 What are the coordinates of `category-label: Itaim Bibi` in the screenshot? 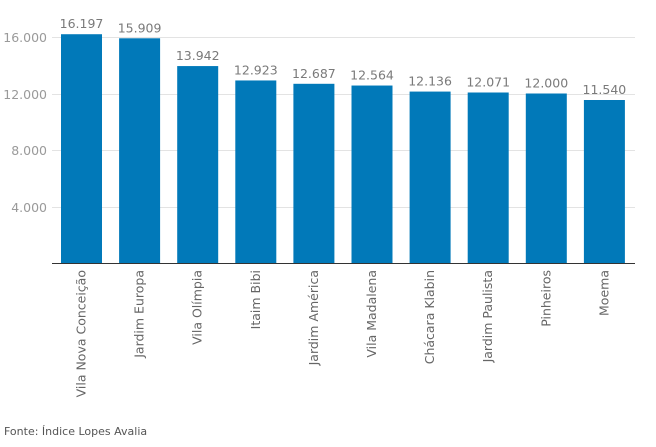 It's located at (255, 299).